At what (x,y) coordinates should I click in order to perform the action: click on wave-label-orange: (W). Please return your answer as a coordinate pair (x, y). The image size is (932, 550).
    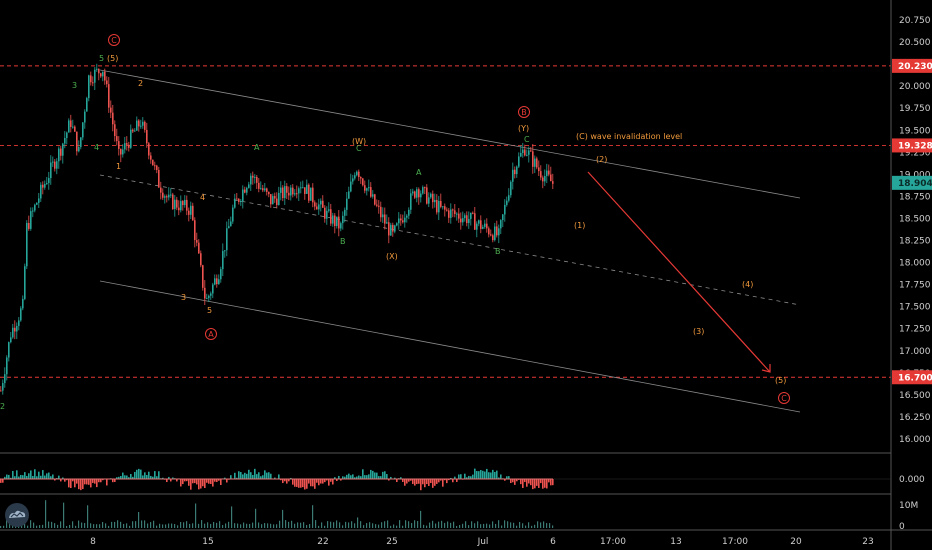
    Looking at the image, I should click on (359, 141).